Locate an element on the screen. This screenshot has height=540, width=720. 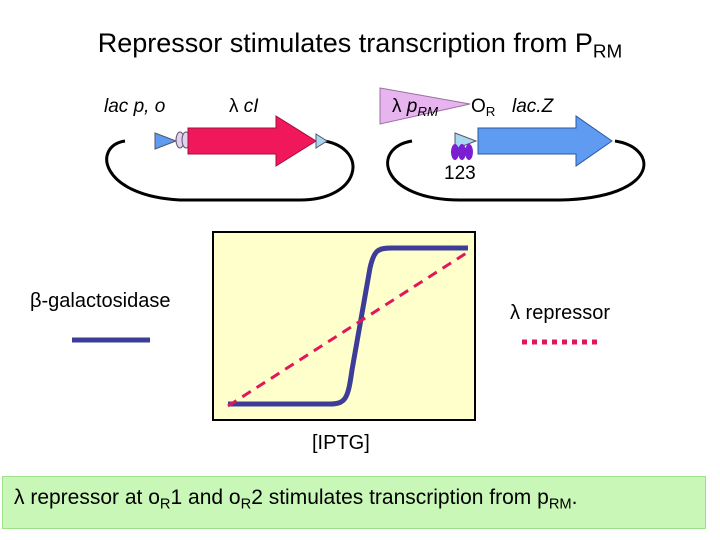
lac-promoter-arrow is located at coordinates (166, 141).